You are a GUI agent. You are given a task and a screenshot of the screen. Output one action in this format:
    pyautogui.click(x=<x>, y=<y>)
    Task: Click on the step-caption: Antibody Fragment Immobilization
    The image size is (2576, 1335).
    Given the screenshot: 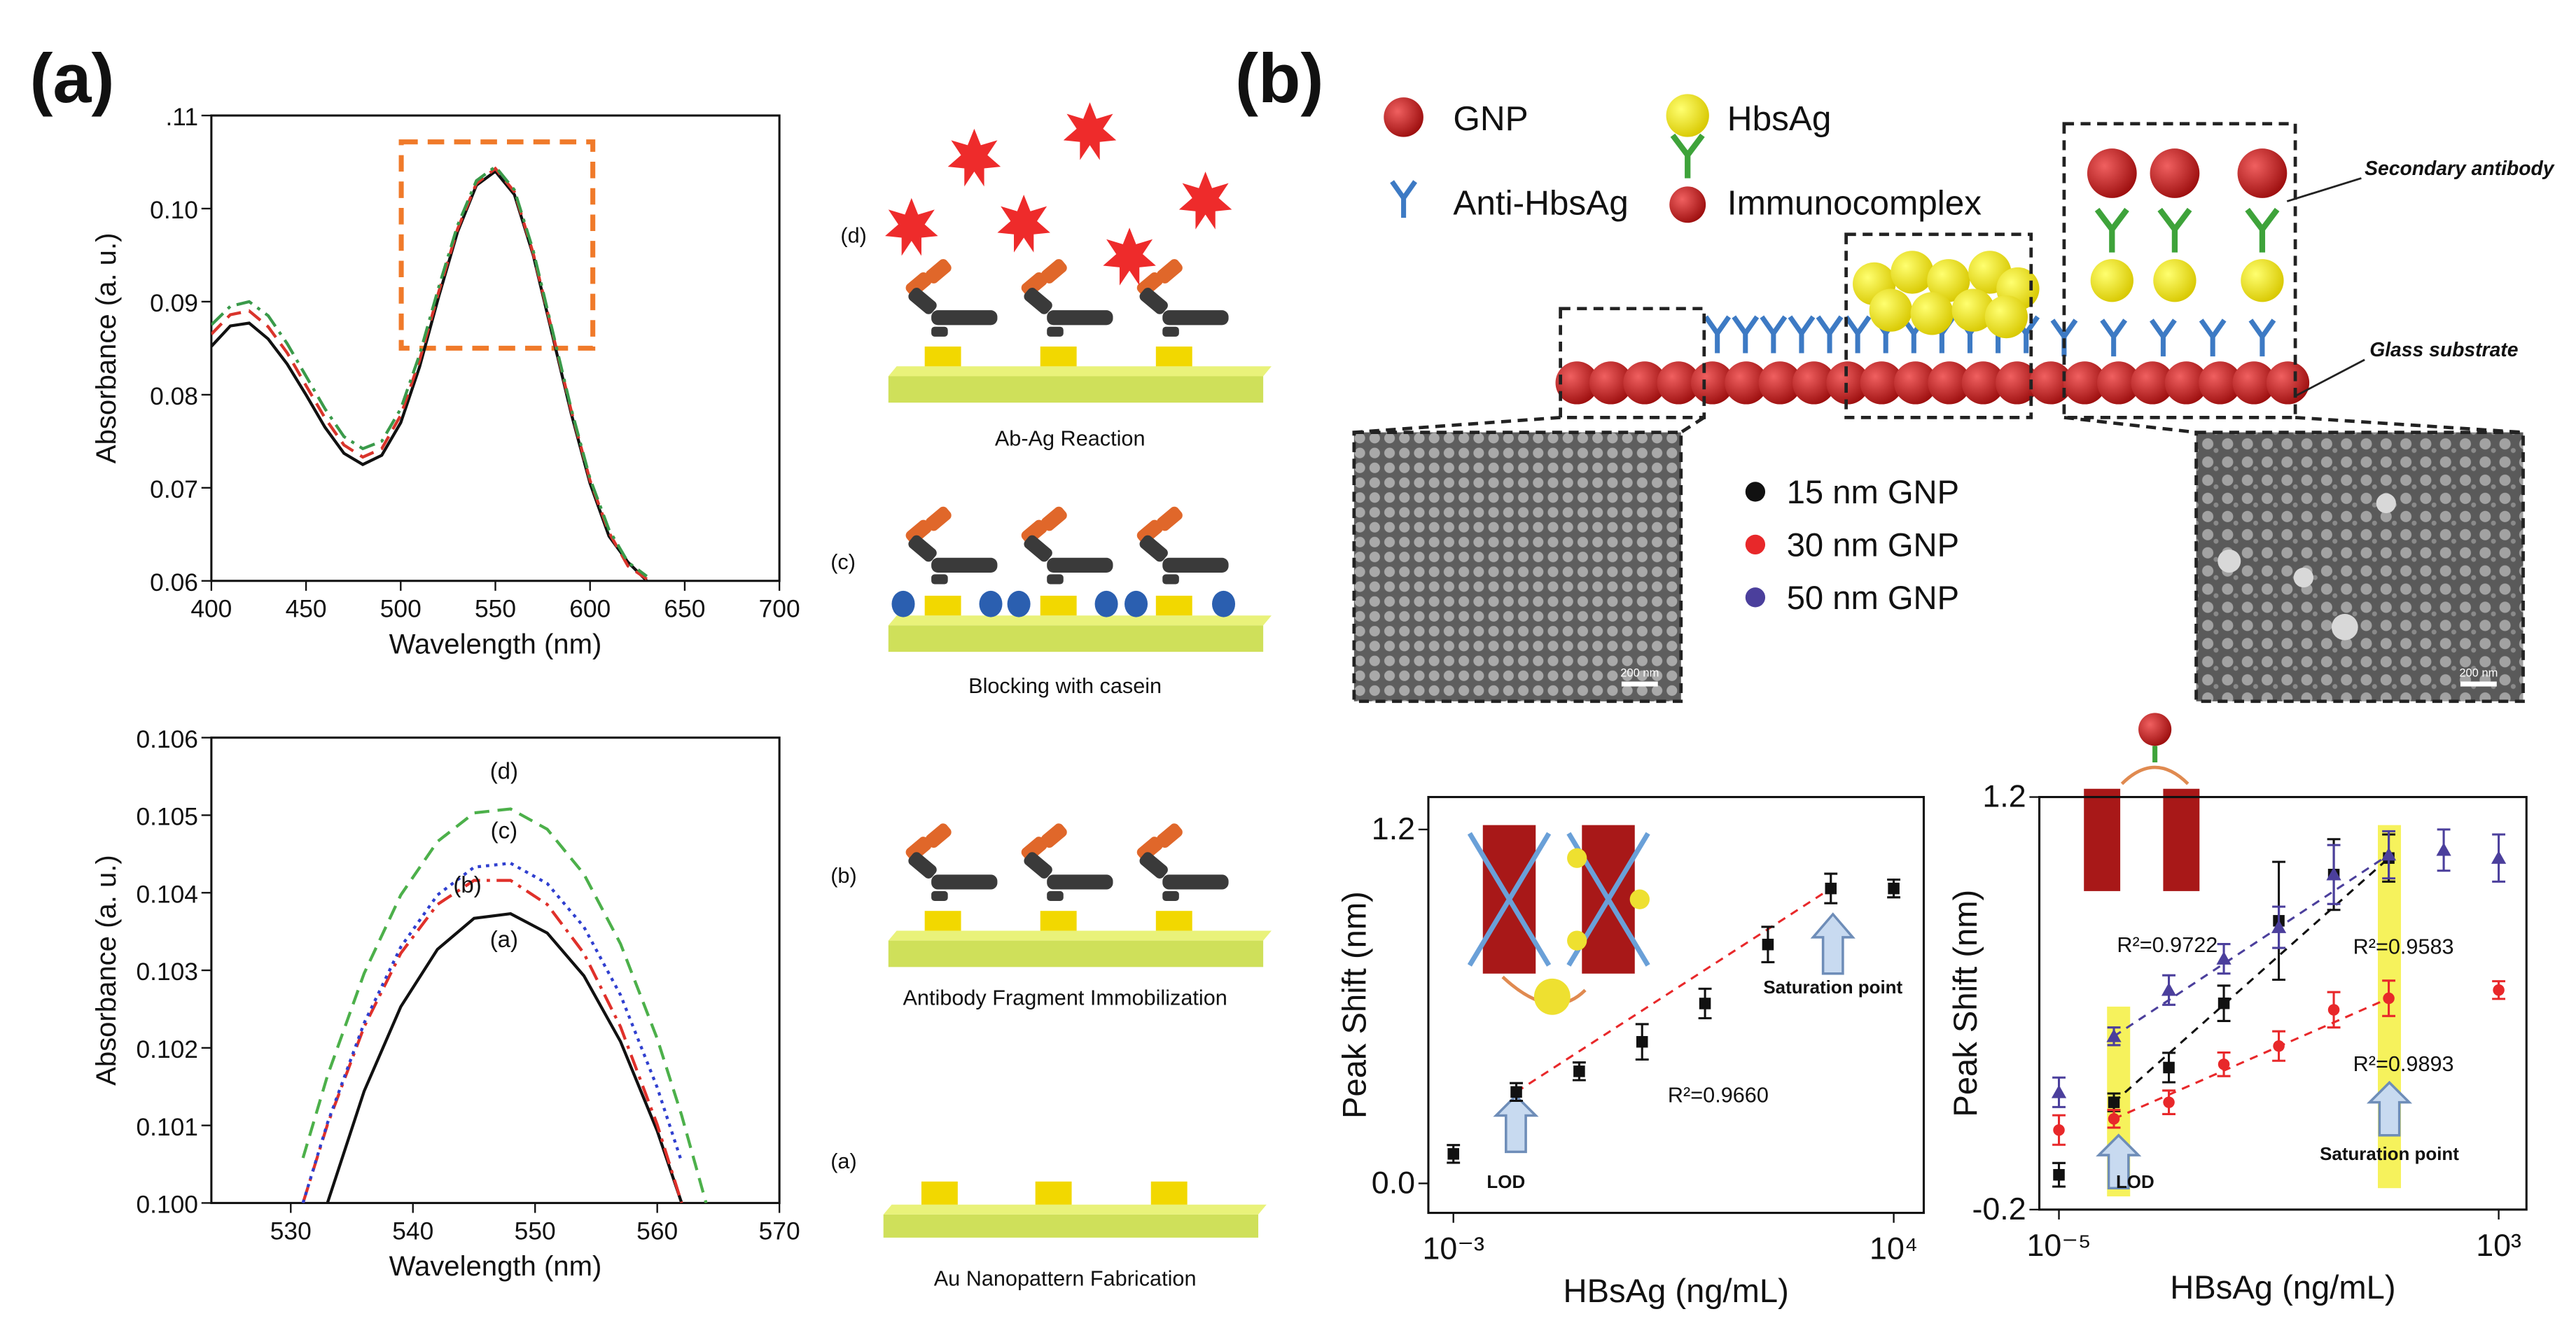 What is the action you would take?
    pyautogui.click(x=1065, y=998)
    